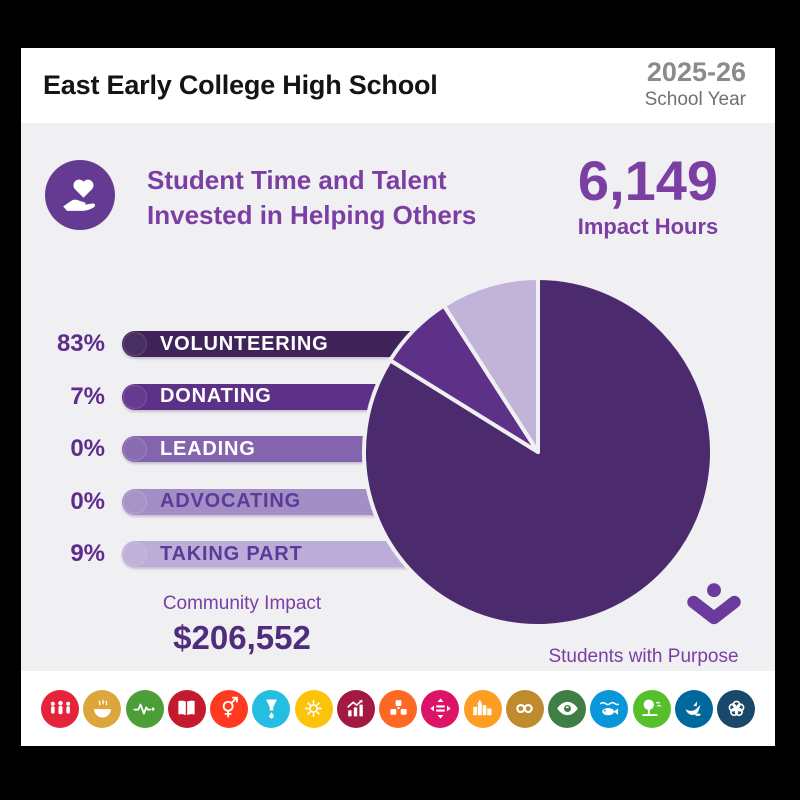 Image resolution: width=800 pixels, height=800 pixels. What do you see at coordinates (229, 708) in the screenshot?
I see `sdg-gender-equality-icon` at bounding box center [229, 708].